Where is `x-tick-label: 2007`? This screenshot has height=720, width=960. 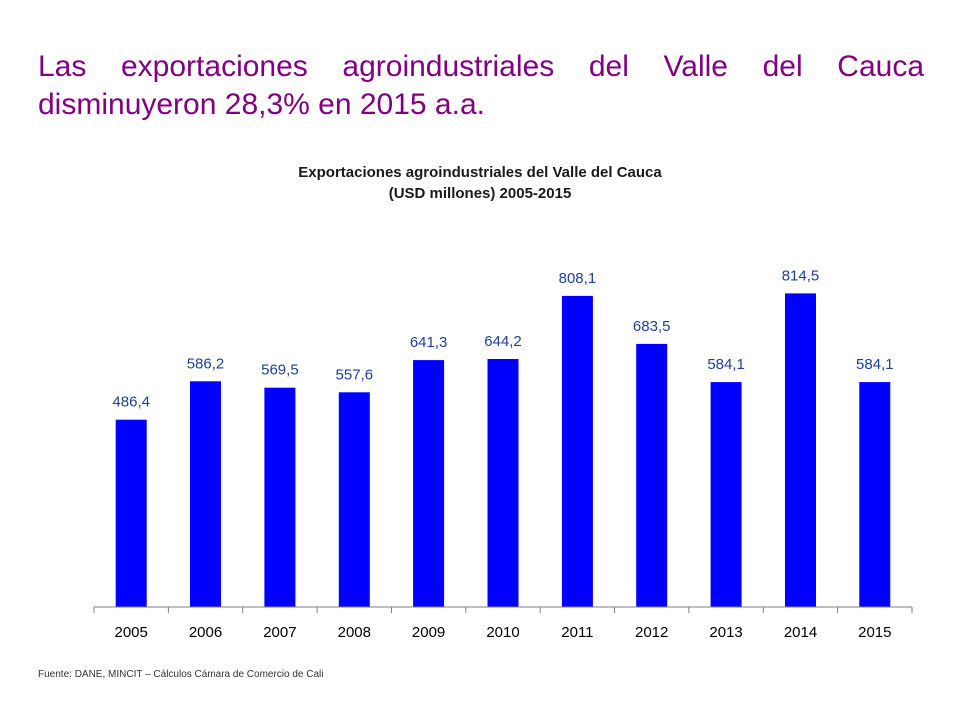 x-tick-label: 2007 is located at coordinates (279, 632).